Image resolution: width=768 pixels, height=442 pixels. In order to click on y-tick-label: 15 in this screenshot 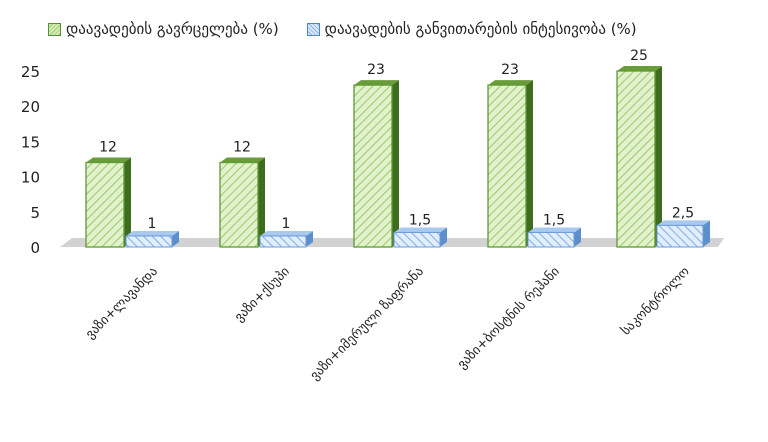, I will do `click(30, 142)`.